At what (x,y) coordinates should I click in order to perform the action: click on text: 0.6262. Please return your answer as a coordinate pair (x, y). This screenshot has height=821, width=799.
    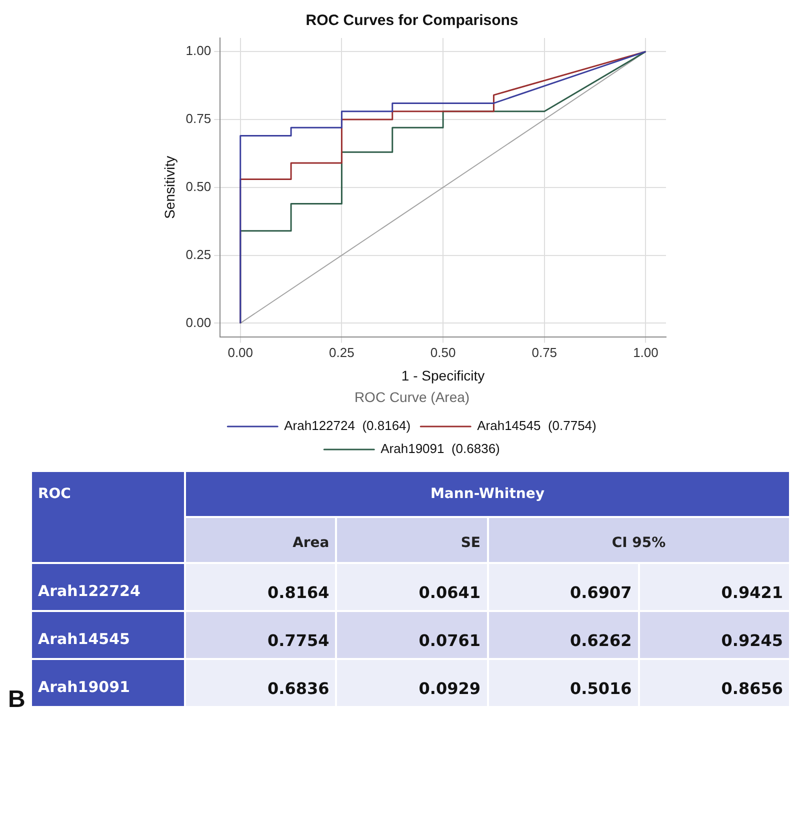
    Looking at the image, I should click on (563, 635).